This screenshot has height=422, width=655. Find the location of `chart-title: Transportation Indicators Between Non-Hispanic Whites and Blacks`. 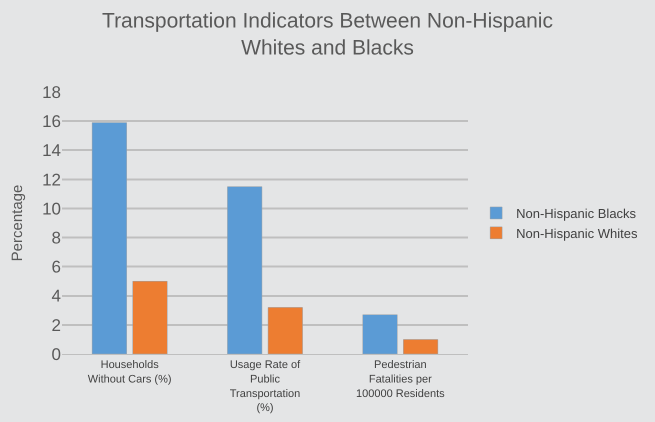

chart-title: Transportation Indicators Between Non-Hispanic Whites and Blacks is located at coordinates (327, 34).